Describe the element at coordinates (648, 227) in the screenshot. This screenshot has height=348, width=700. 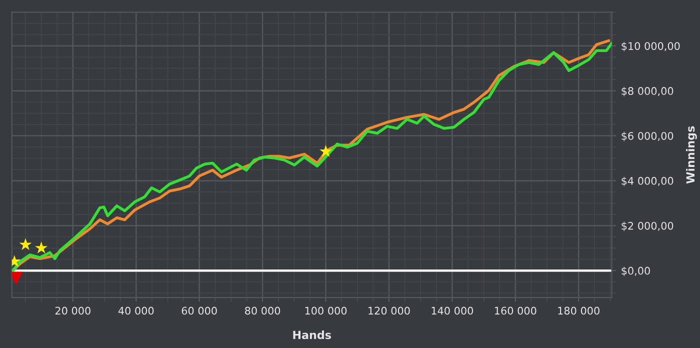
I see `y-tick-label: $2 000,00` at that location.